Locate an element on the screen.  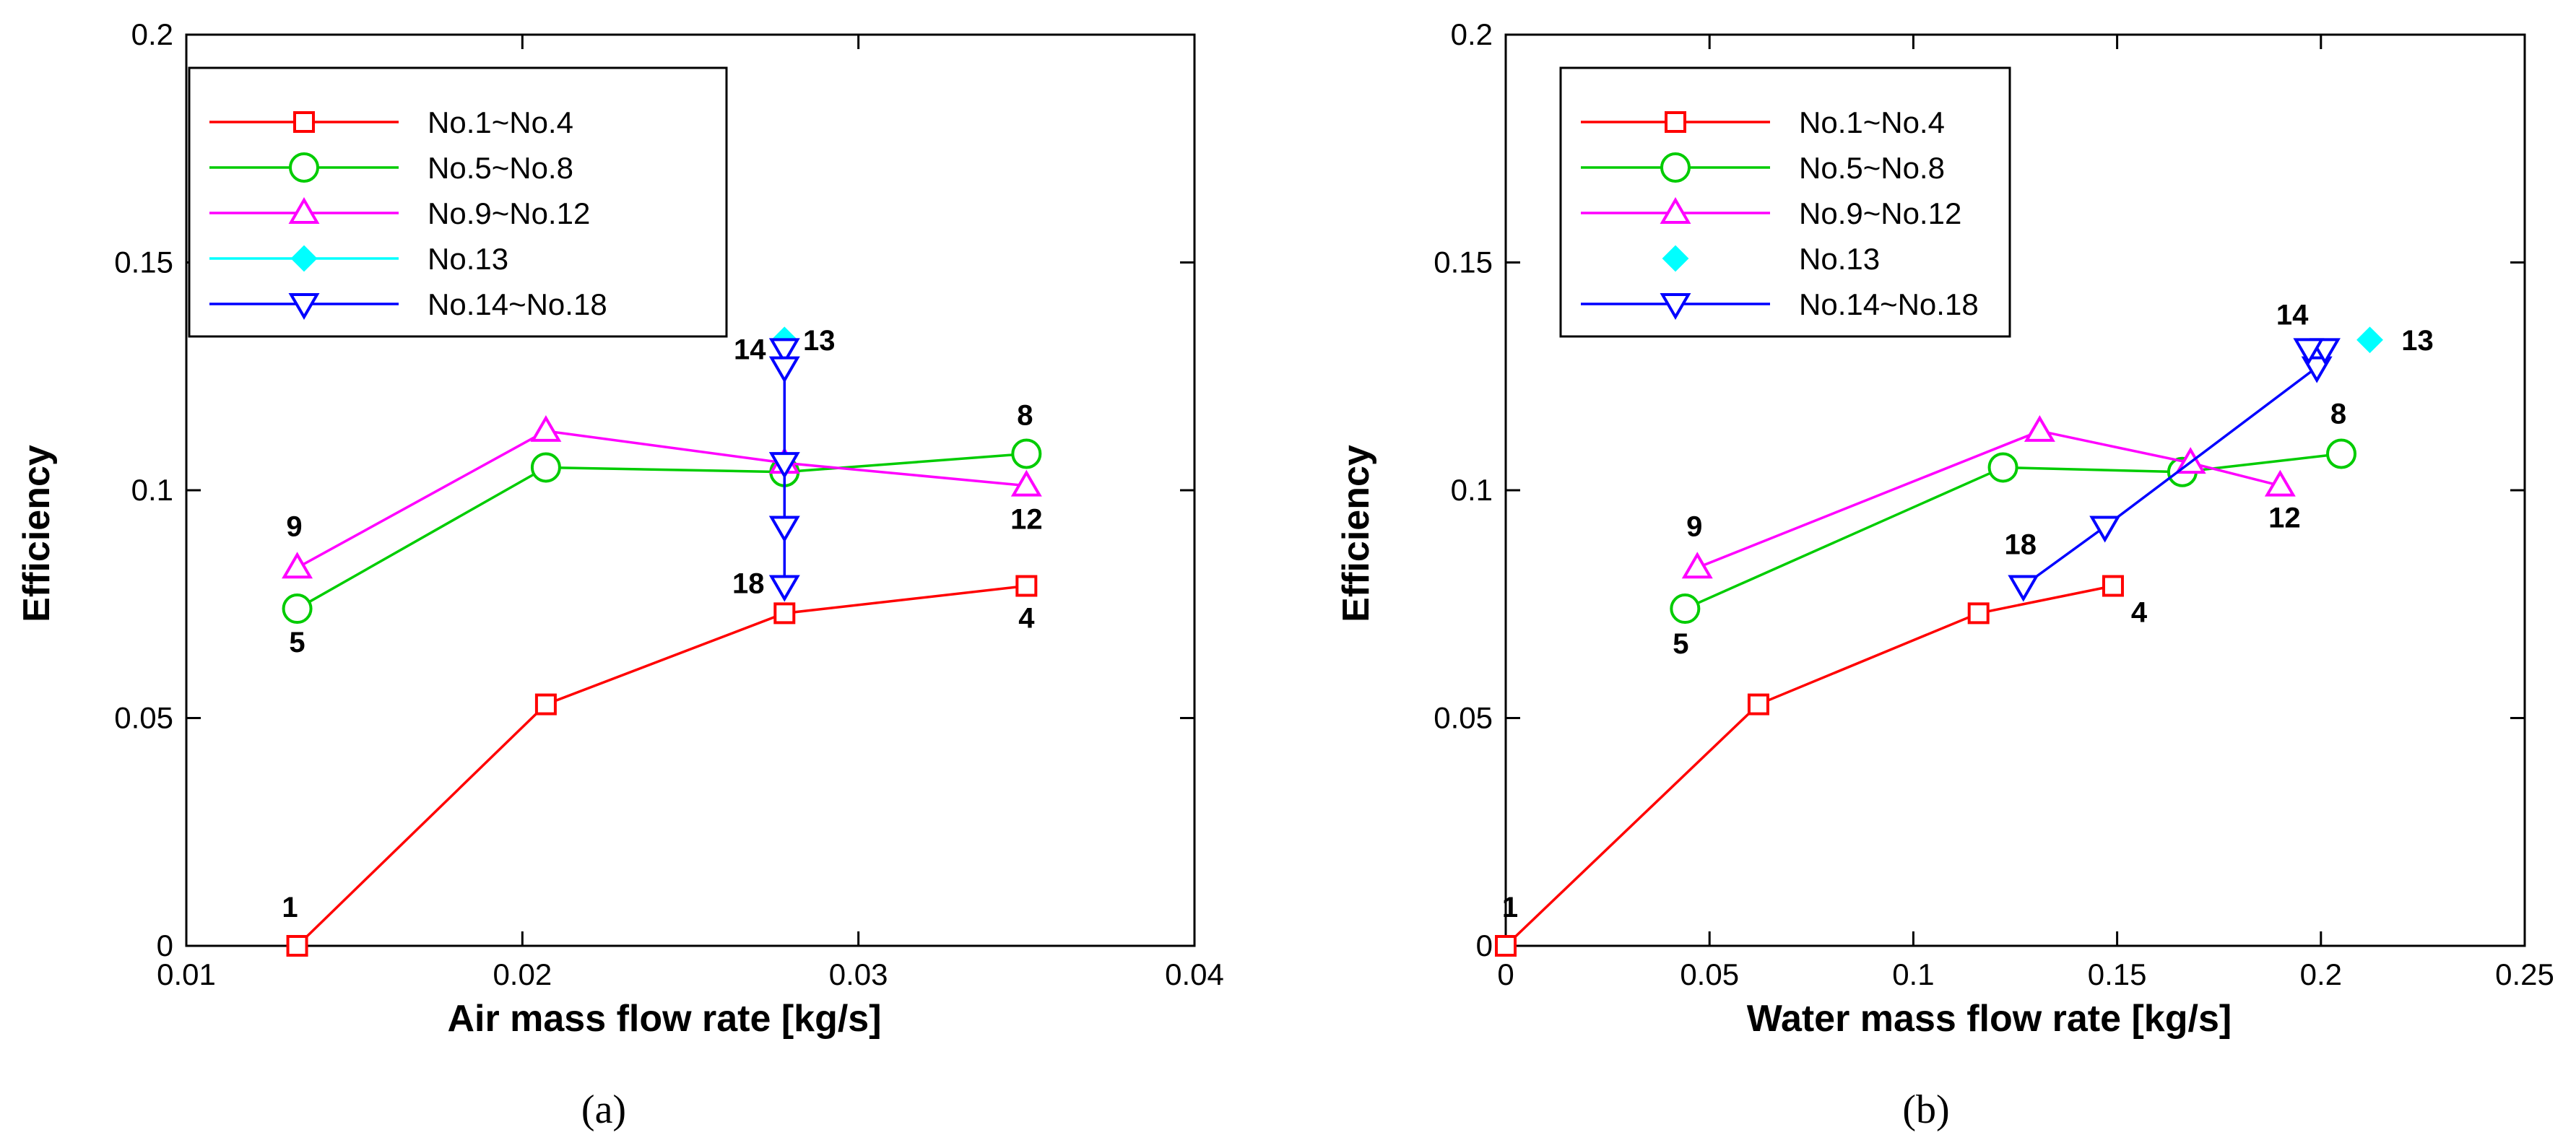
x-tick-label: 0.15 is located at coordinates (2117, 974).